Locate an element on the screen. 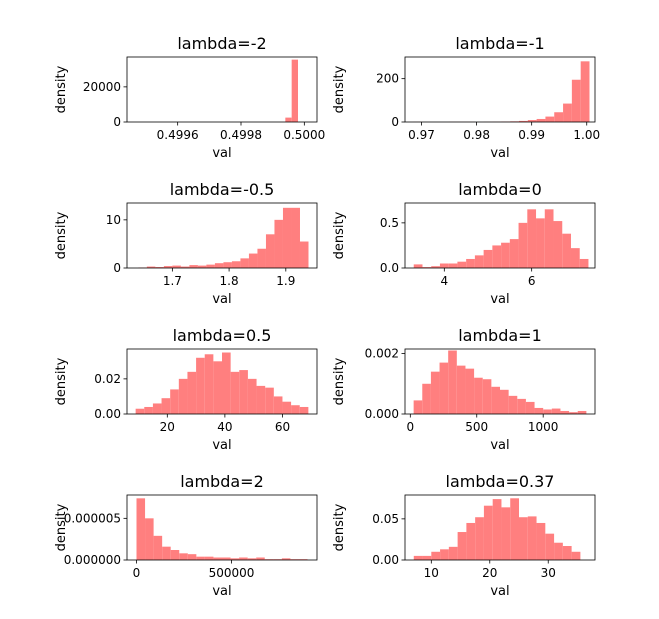 The width and height of the screenshot is (659, 619). y-tick-label: 0.5 is located at coordinates (389, 223).